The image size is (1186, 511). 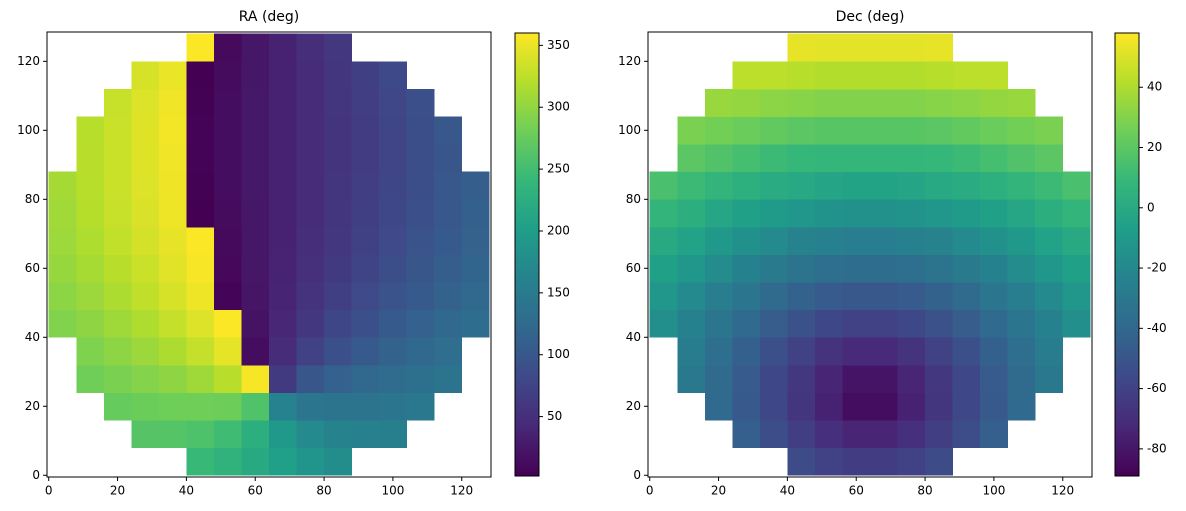 I want to click on colorbar-tick-label: -20, so click(x=1157, y=268).